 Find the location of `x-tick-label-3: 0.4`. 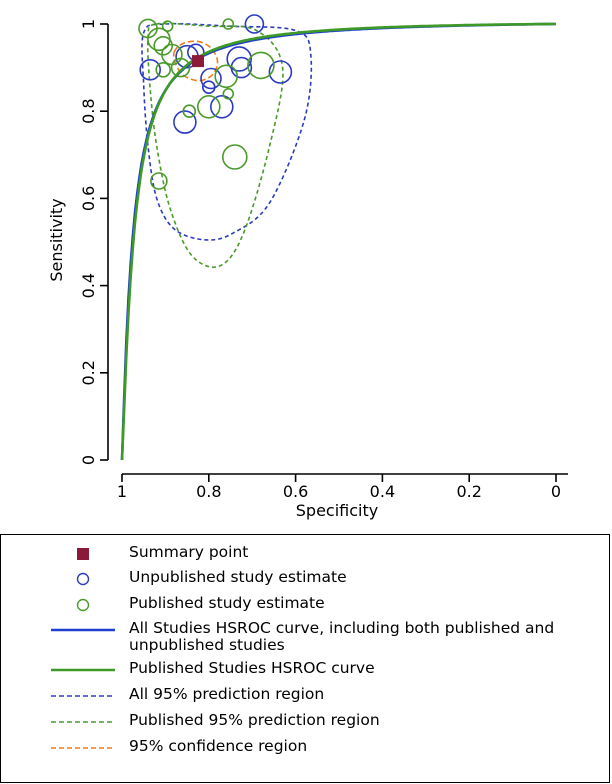

x-tick-label-3: 0.4 is located at coordinates (382, 491).